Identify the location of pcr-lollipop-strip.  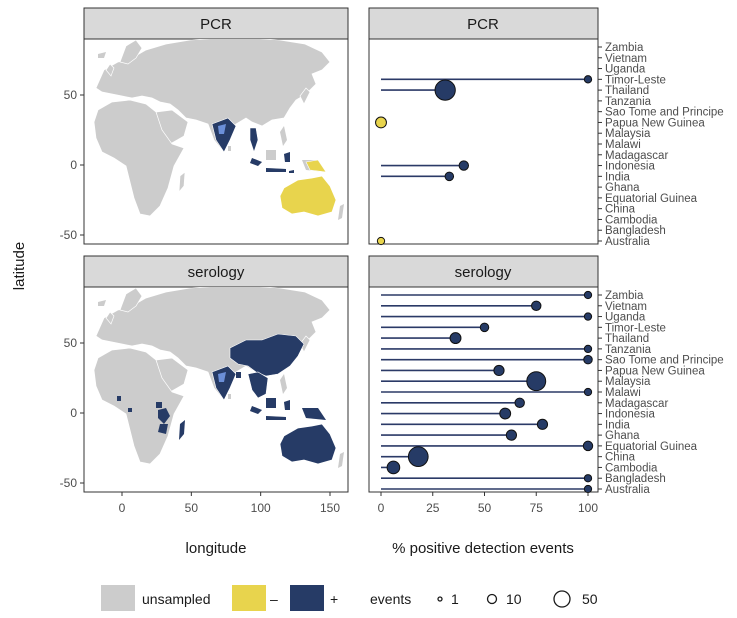
(483, 23).